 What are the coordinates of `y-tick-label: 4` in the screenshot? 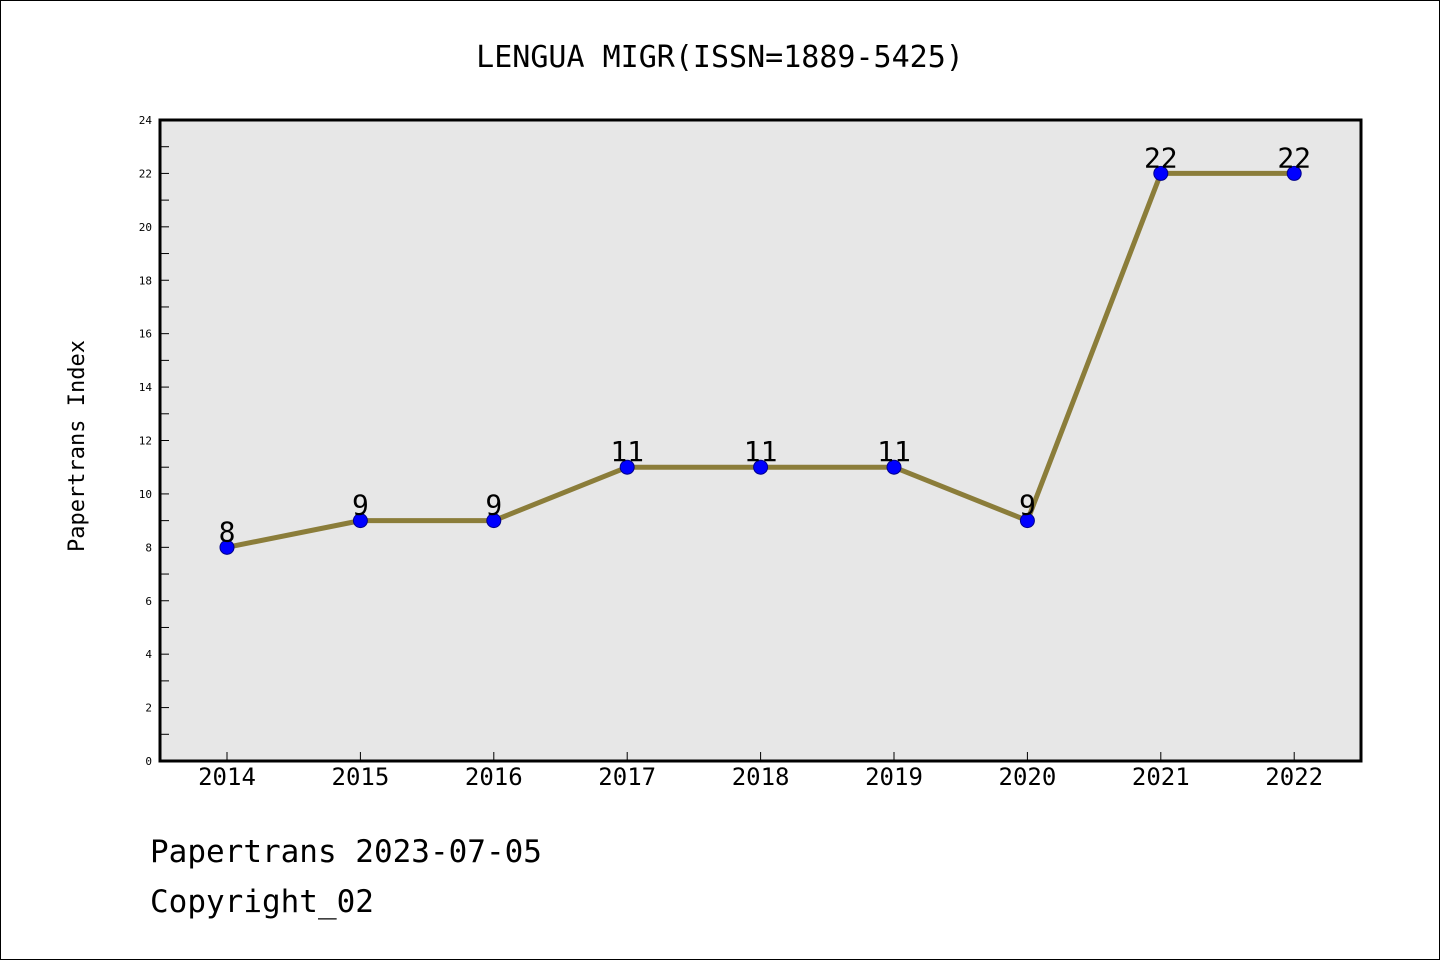 It's located at (148, 654).